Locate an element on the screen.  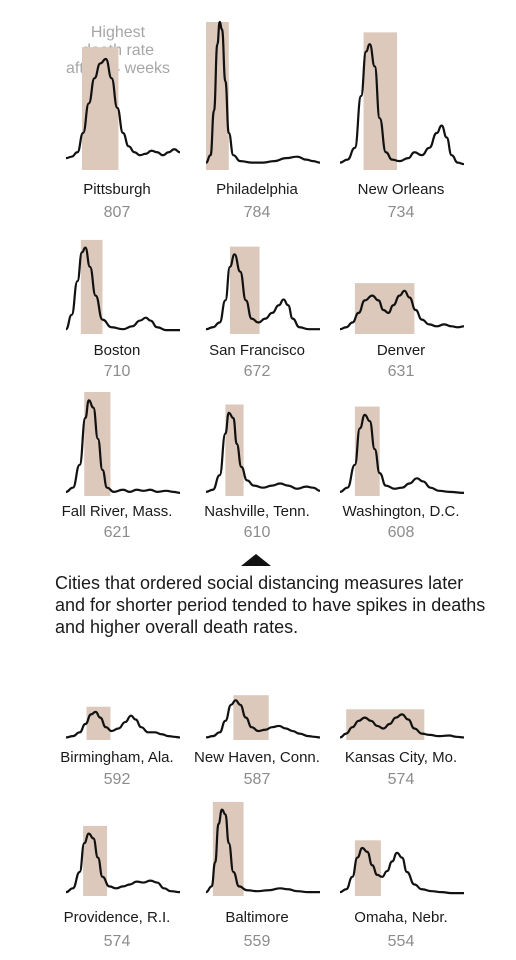
death-rate-value: 734 is located at coordinates (401, 212).